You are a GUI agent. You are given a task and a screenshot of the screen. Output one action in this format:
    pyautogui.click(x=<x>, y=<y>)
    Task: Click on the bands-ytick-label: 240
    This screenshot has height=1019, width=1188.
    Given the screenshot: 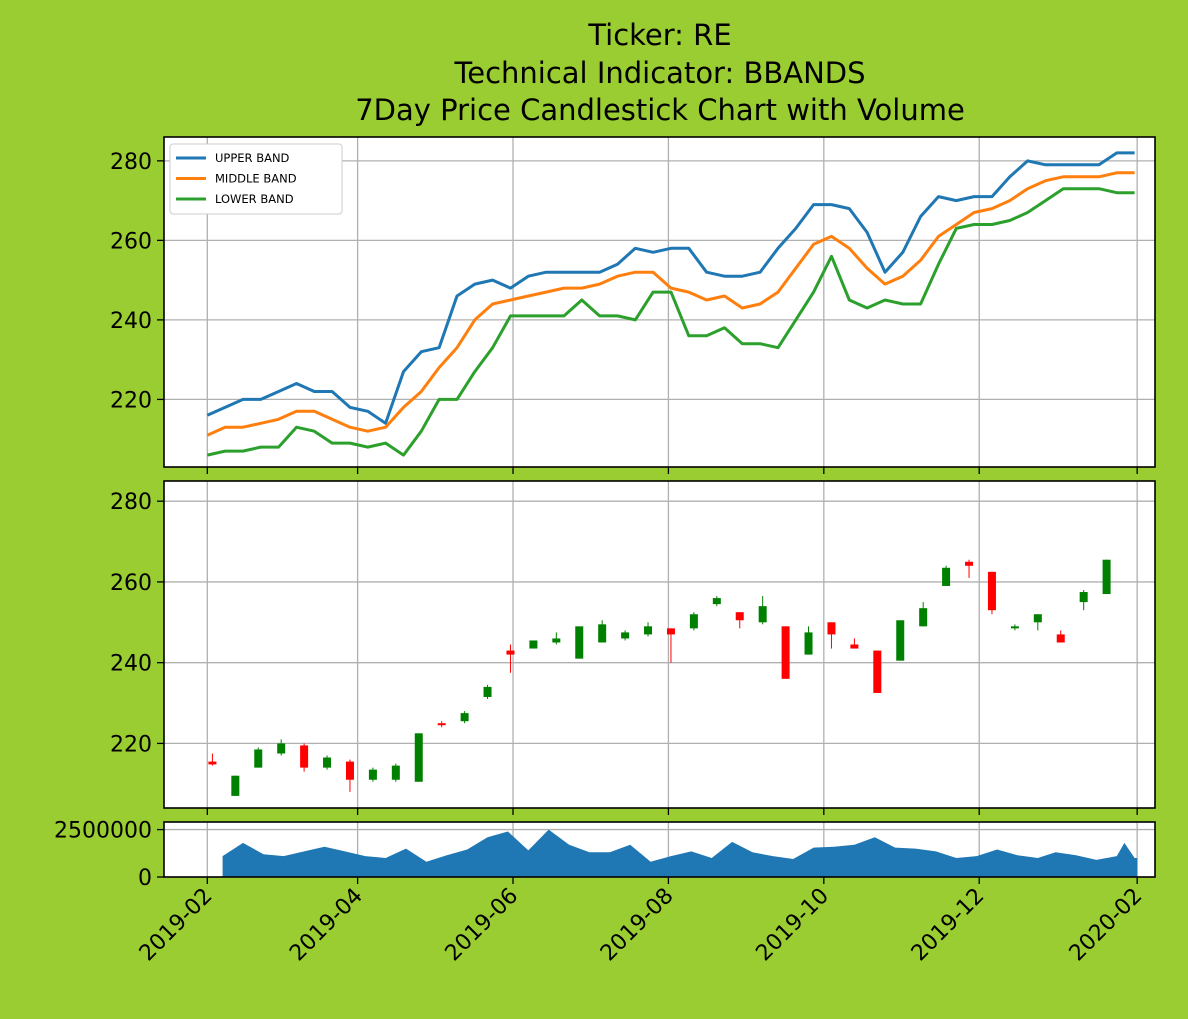 What is the action you would take?
    pyautogui.click(x=131, y=321)
    